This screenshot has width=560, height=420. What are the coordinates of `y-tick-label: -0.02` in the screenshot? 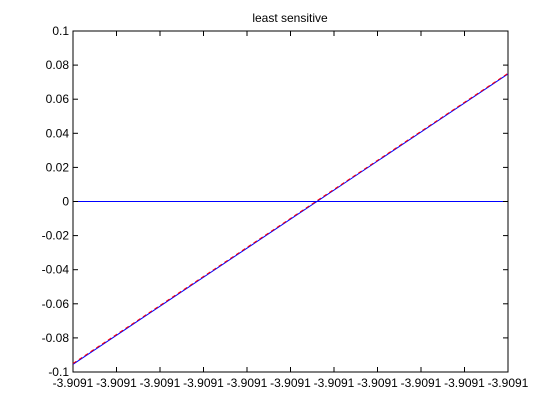 It's located at (56, 236).